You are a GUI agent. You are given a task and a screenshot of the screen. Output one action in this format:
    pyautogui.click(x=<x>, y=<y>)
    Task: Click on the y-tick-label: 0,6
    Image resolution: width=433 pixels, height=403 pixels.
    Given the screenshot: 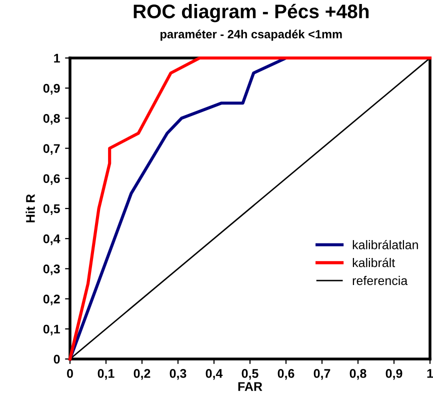 What is the action you would take?
    pyautogui.click(x=51, y=179)
    